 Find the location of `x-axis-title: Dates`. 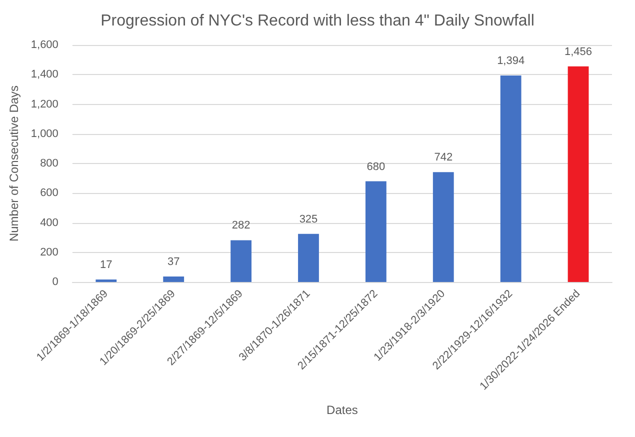

x-axis-title: Dates is located at coordinates (342, 410).